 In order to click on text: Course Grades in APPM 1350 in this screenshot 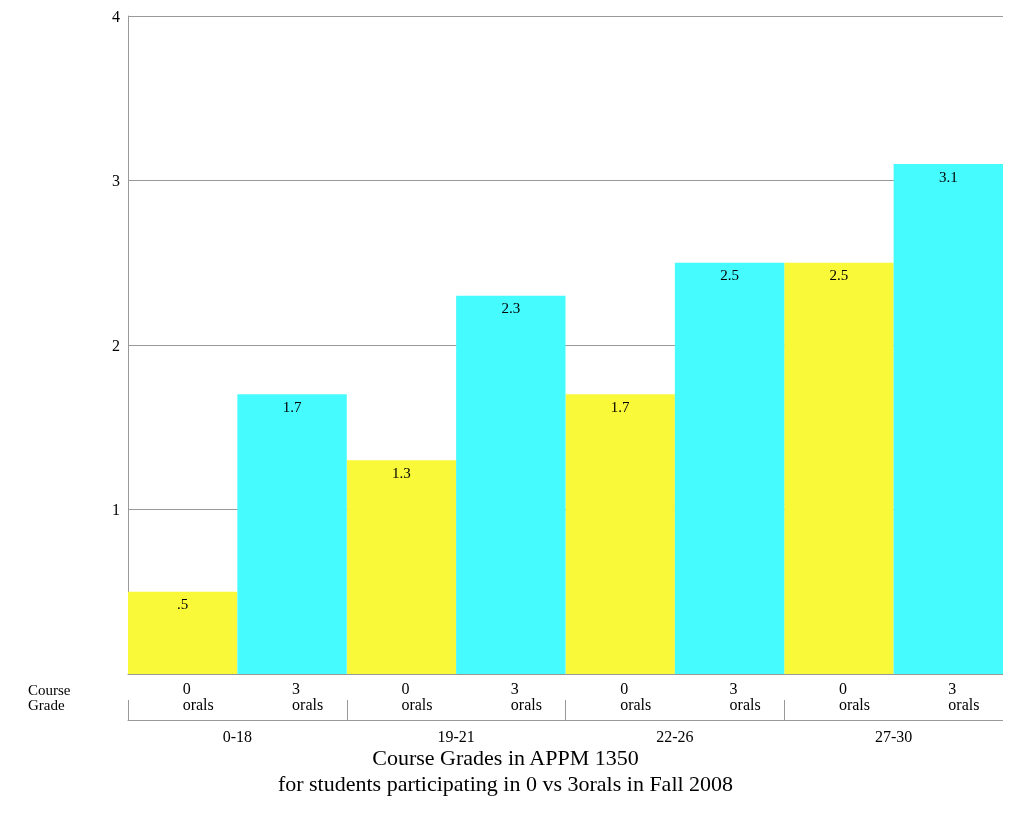, I will do `click(505, 757)`.